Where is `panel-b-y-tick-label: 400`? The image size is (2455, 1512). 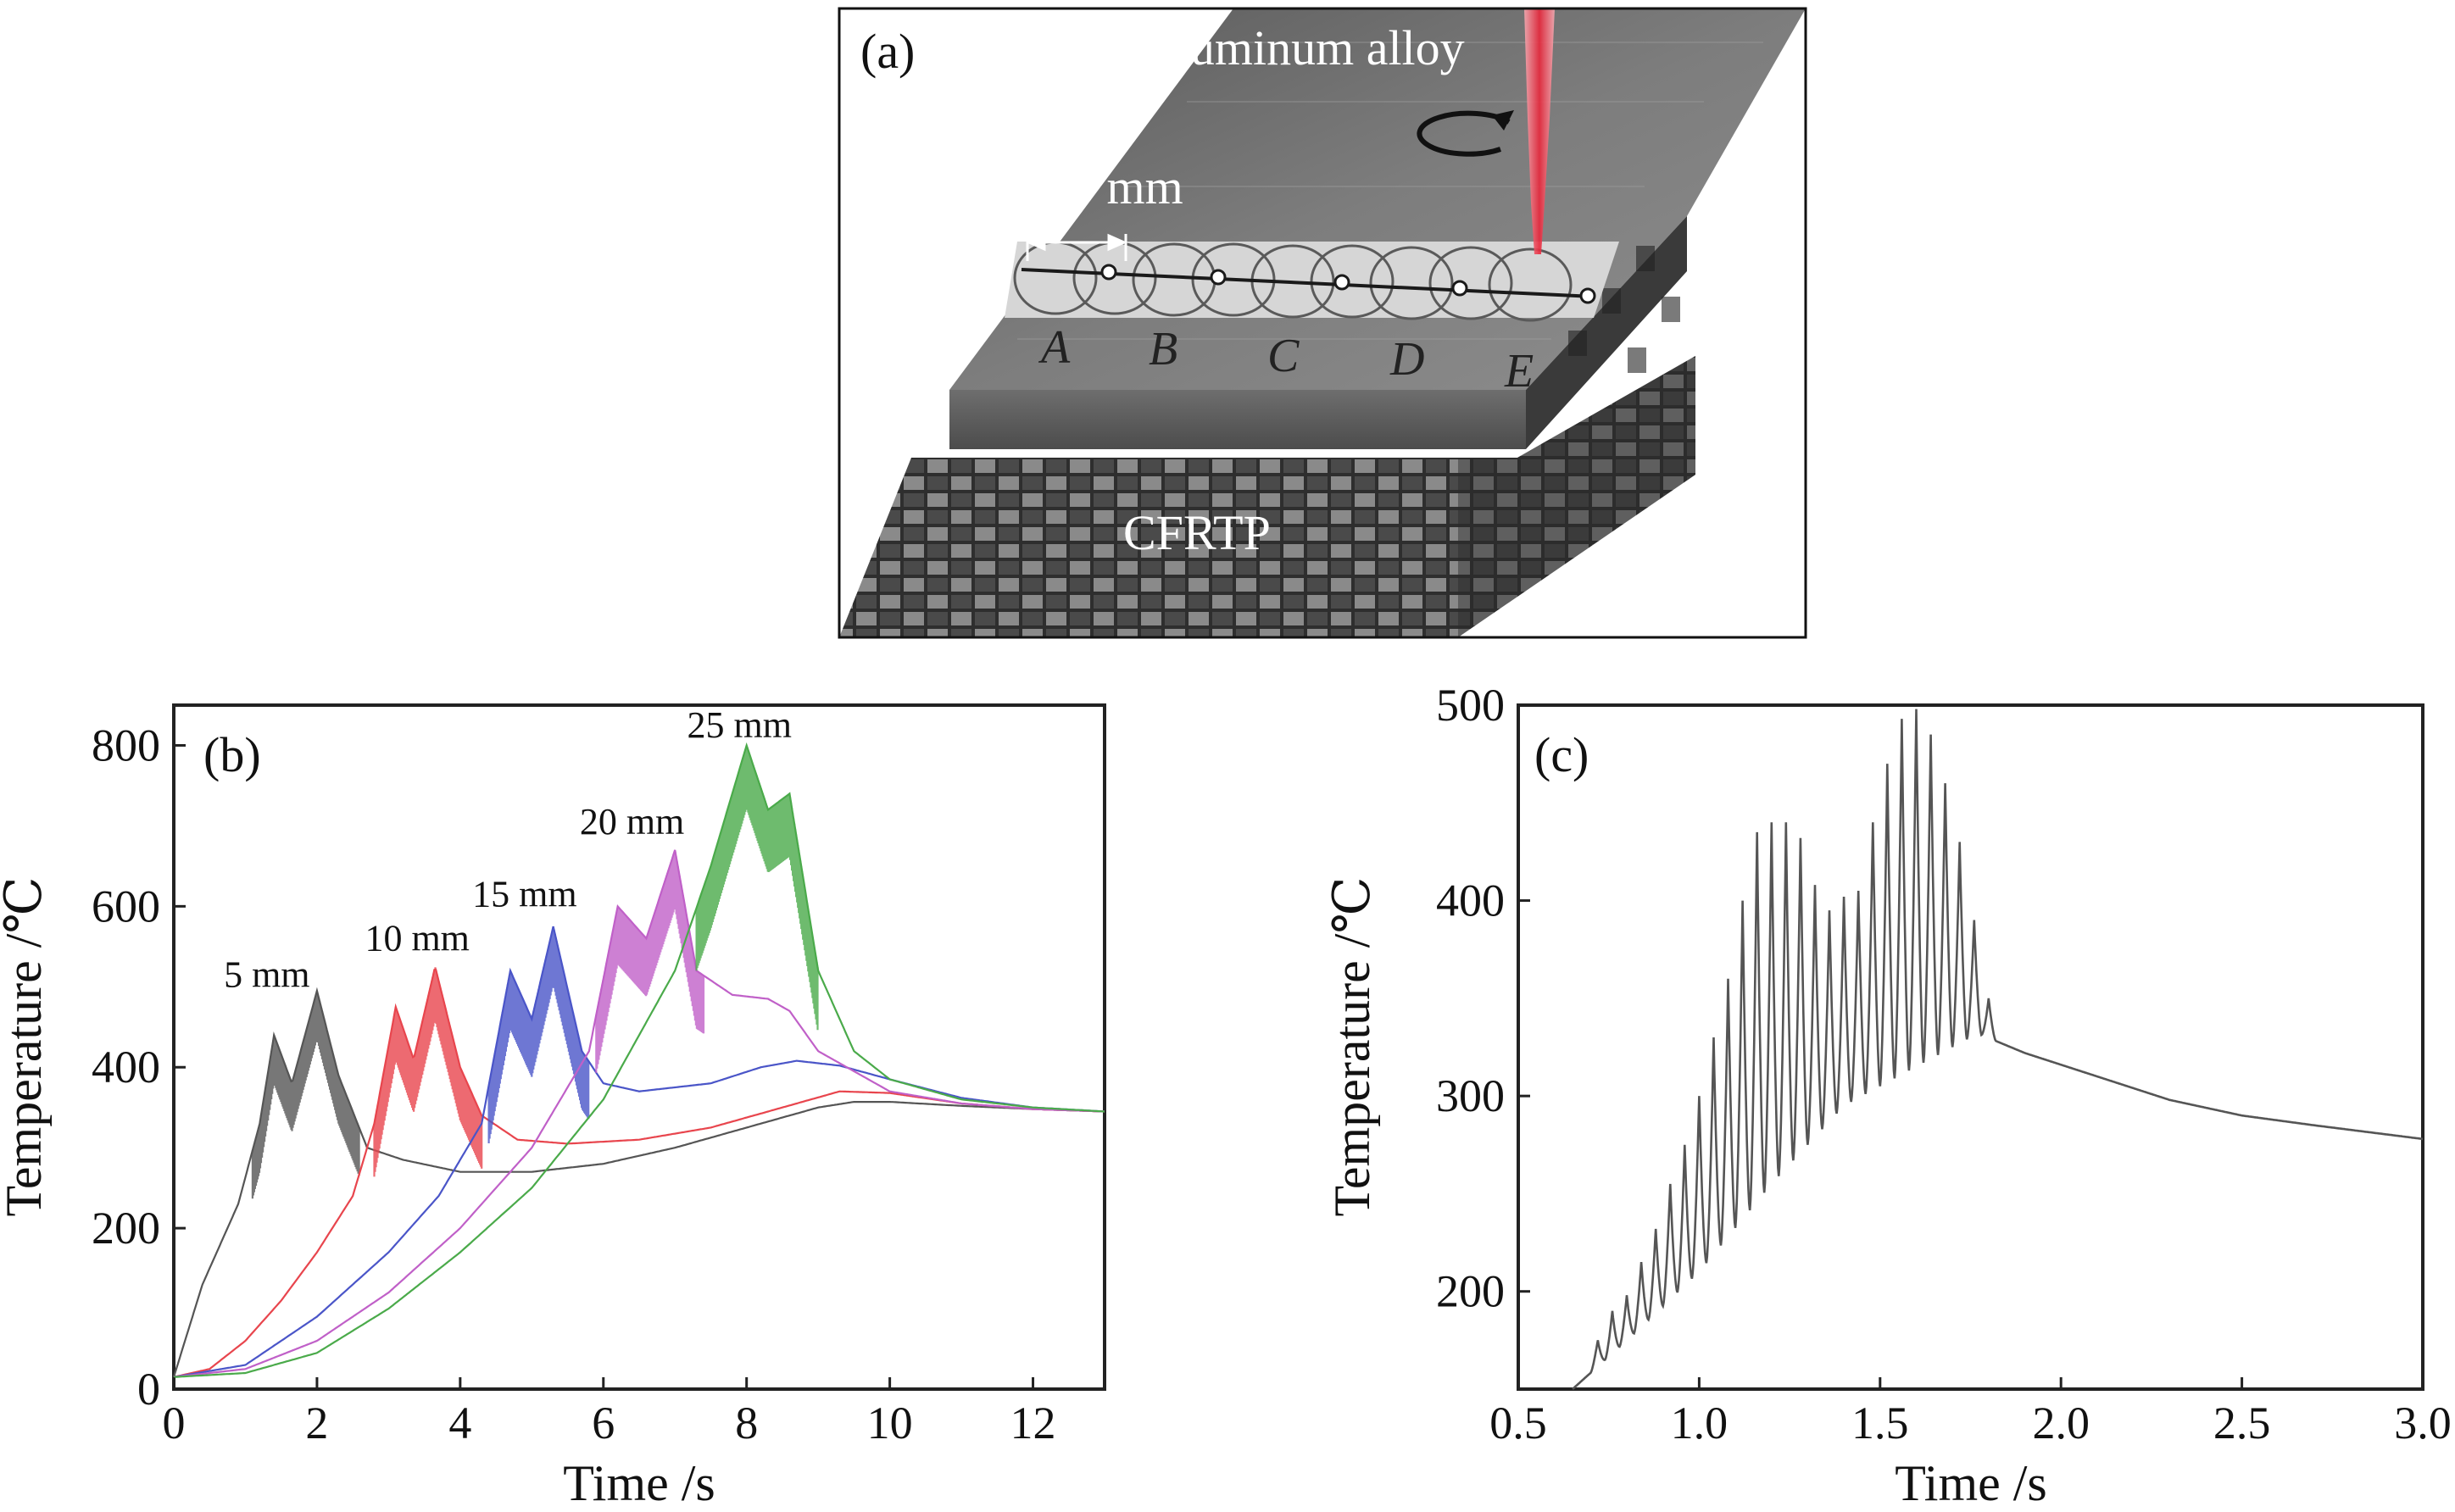
panel-b-y-tick-label: 400 is located at coordinates (126, 1067).